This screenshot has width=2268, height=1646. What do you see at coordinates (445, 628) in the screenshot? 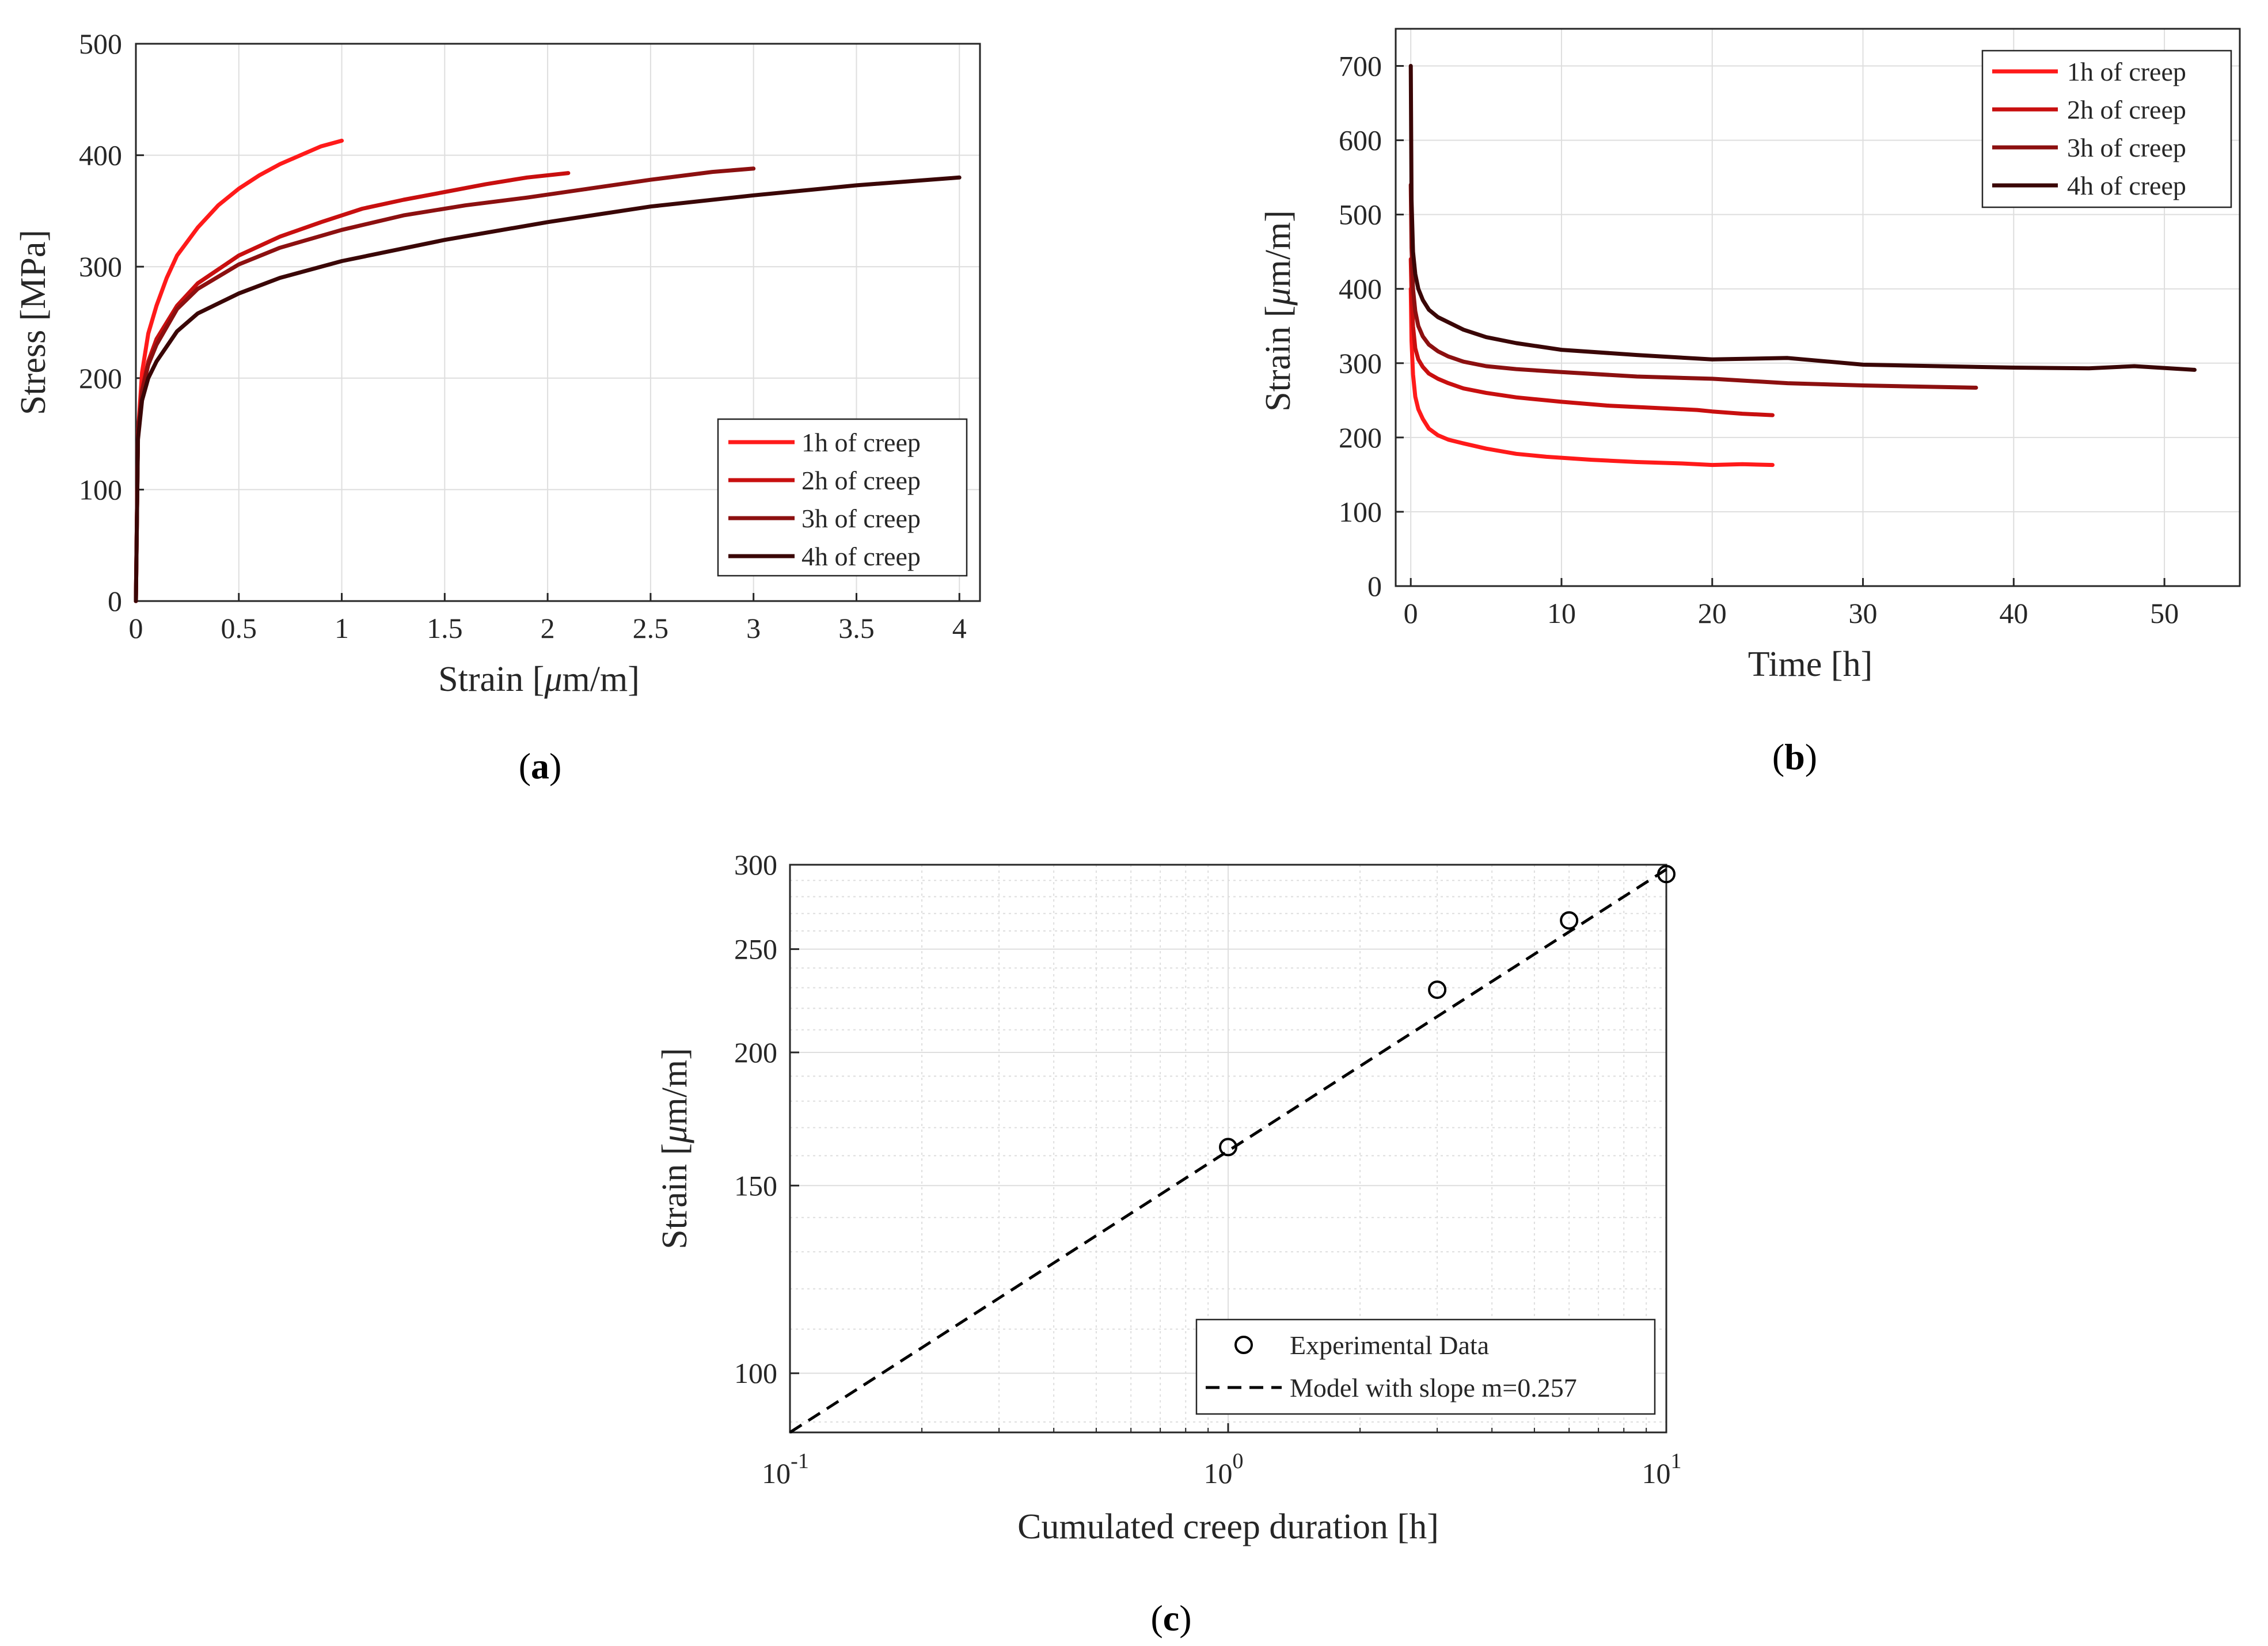
I see `panel-a-xtick-label: 1.5` at bounding box center [445, 628].